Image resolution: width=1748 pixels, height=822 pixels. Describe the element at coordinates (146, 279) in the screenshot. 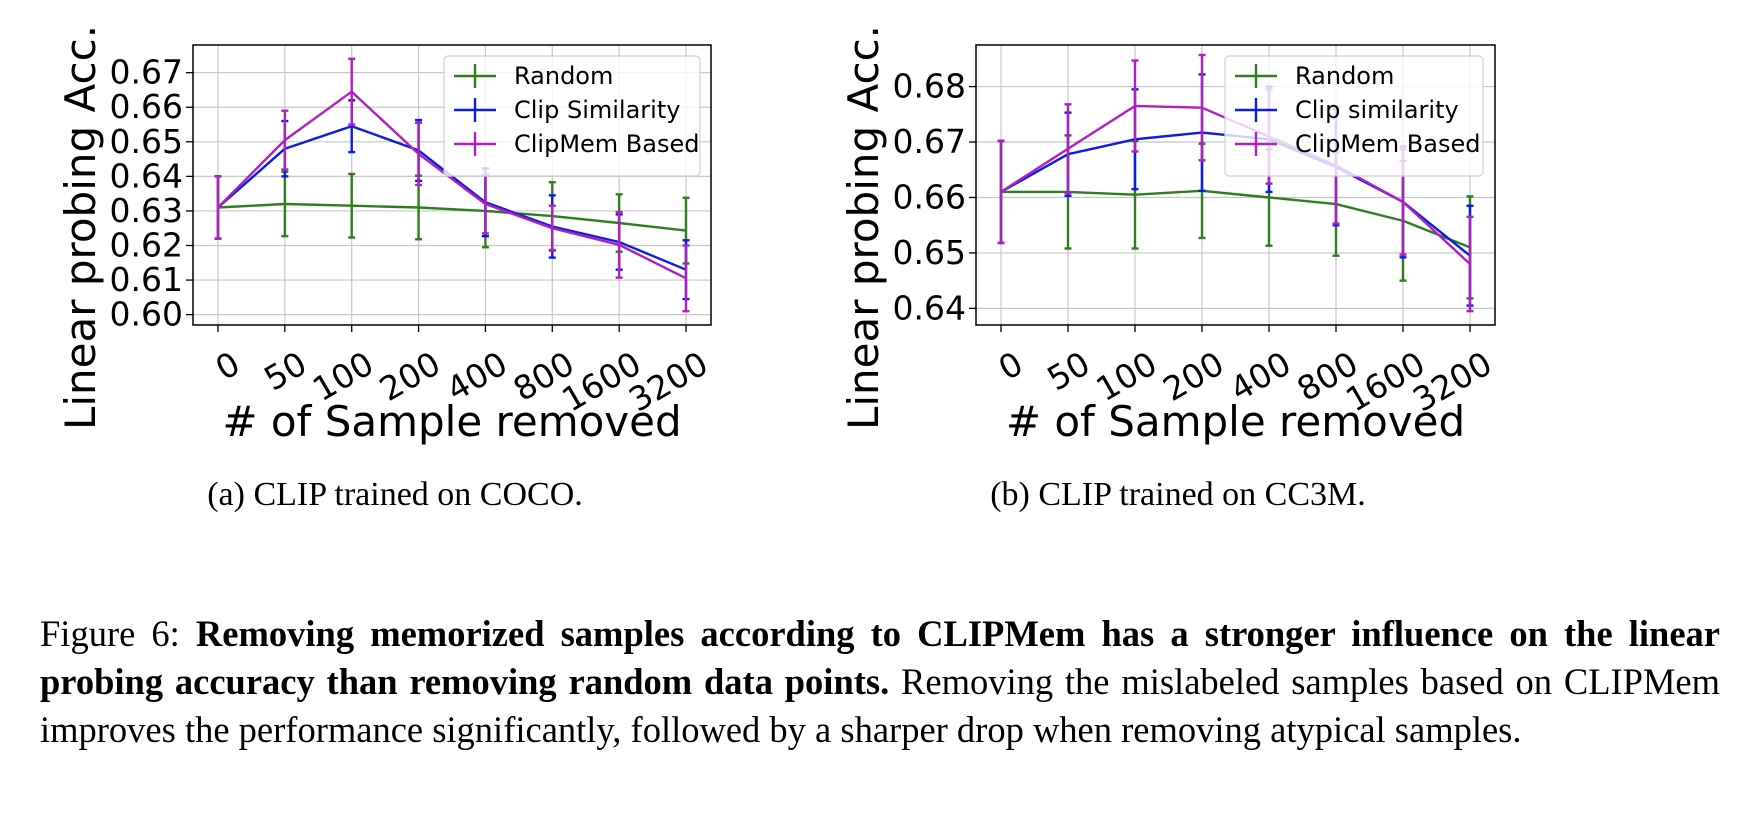

I see `y-tick-label: 0.61` at that location.